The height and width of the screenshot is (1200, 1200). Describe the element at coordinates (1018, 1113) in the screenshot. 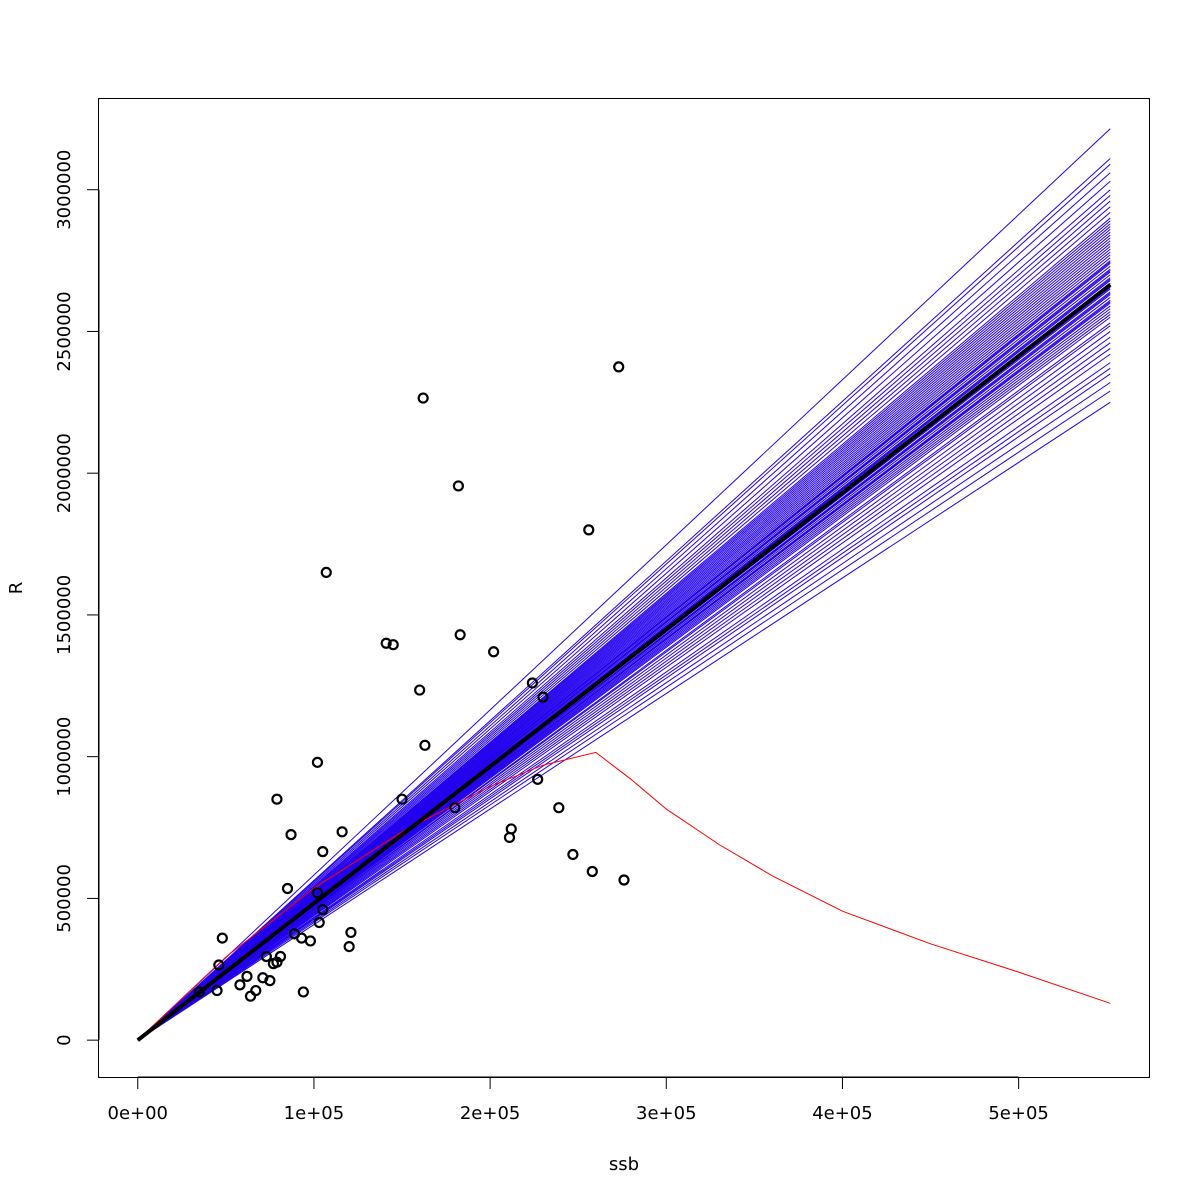

I see `x-tick-label: 5e+05` at that location.